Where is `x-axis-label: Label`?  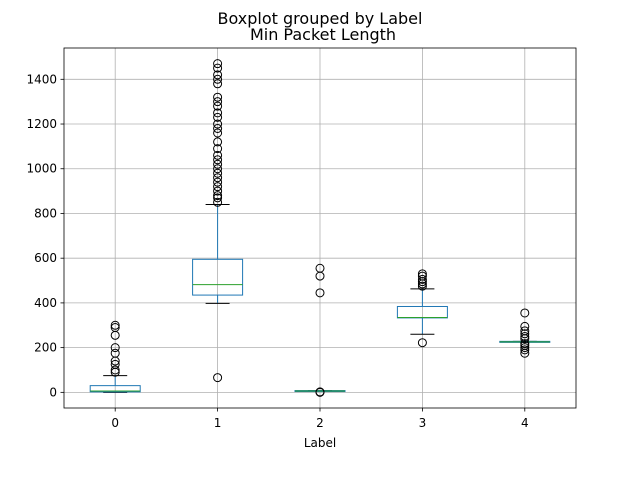 x-axis-label: Label is located at coordinates (320, 443).